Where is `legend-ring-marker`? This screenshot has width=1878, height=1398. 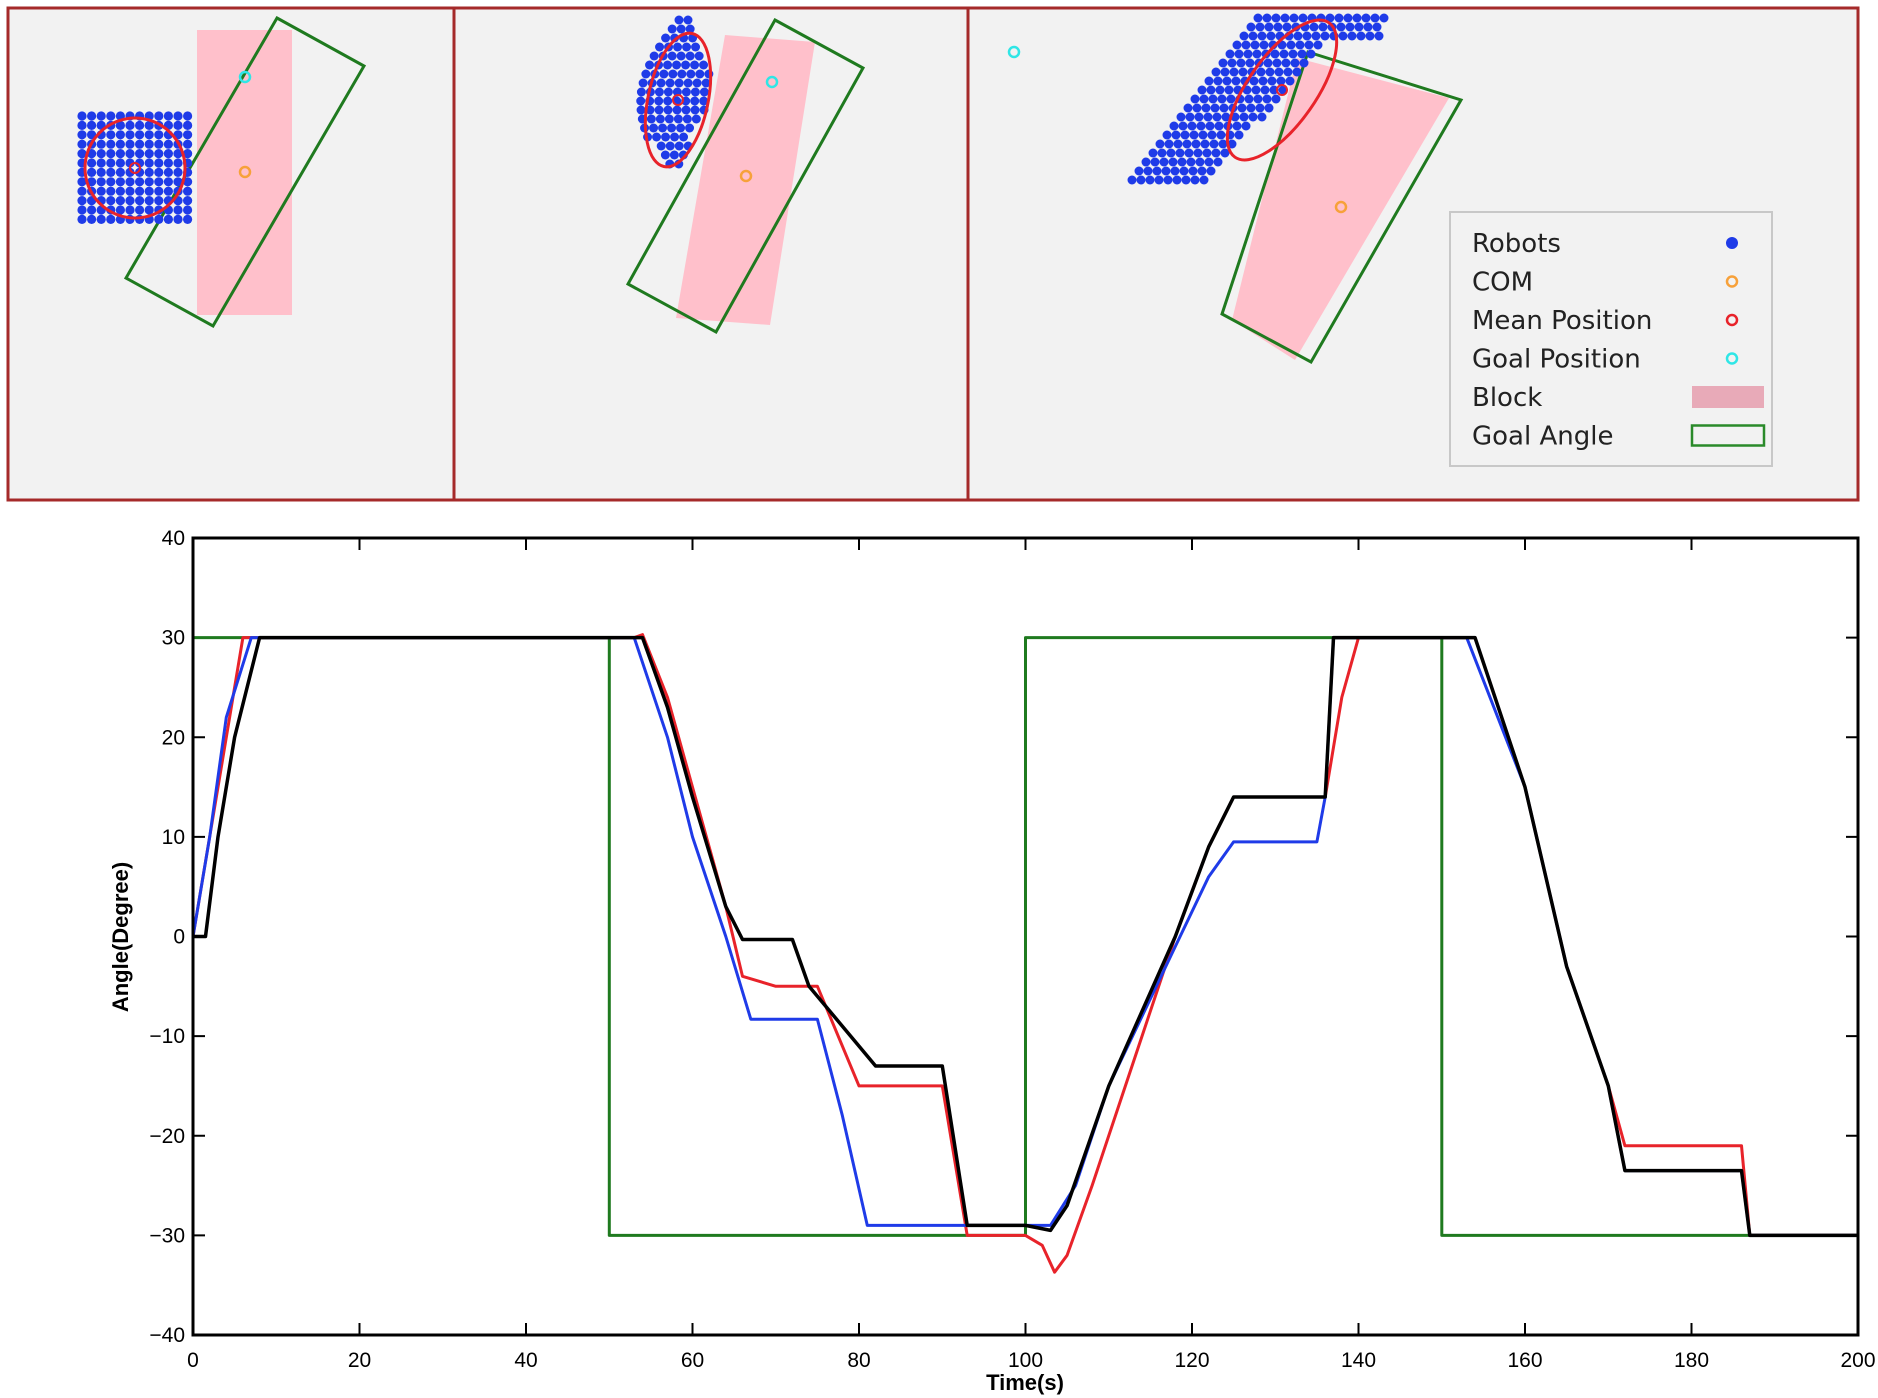 legend-ring-marker is located at coordinates (1732, 358).